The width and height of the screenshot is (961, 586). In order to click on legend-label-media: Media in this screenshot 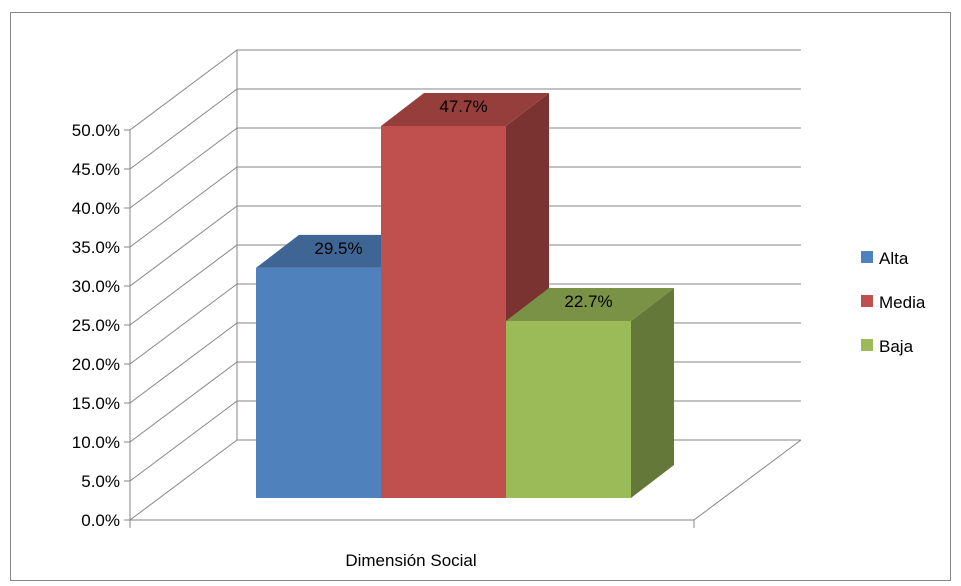, I will do `click(902, 302)`.